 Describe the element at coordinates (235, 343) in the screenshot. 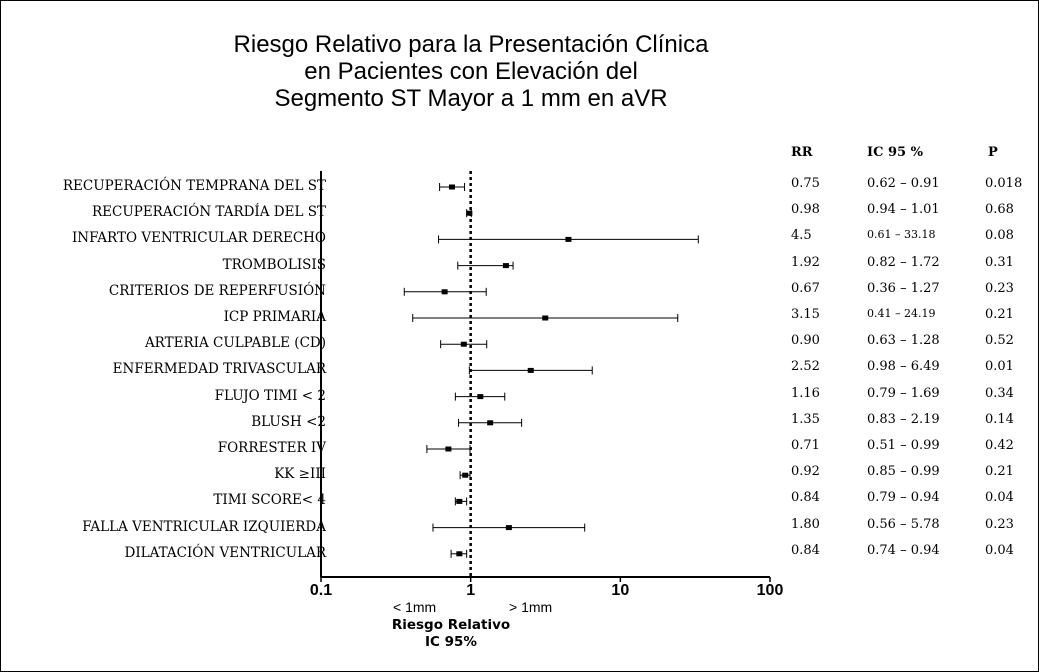

I see `row-label: ARTERIA CULPABLE (CD)` at that location.